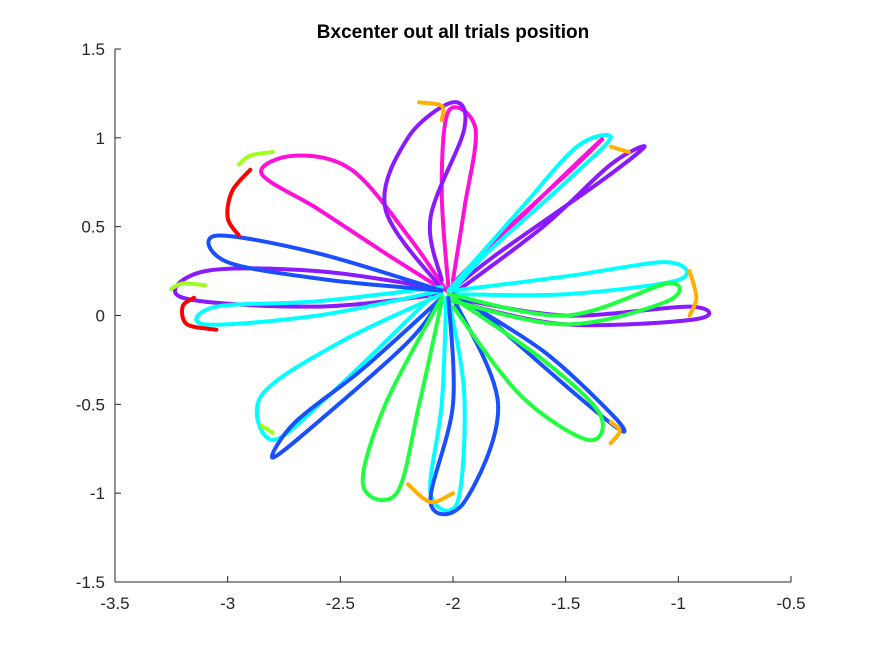 The height and width of the screenshot is (656, 875). I want to click on y-tick-label: 1.5, so click(93, 49).